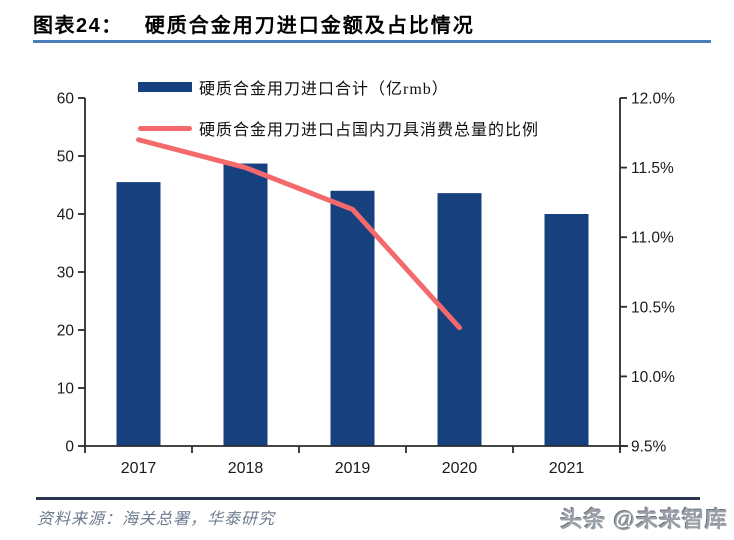  Describe the element at coordinates (245, 305) in the screenshot. I see `bar-2018` at that location.